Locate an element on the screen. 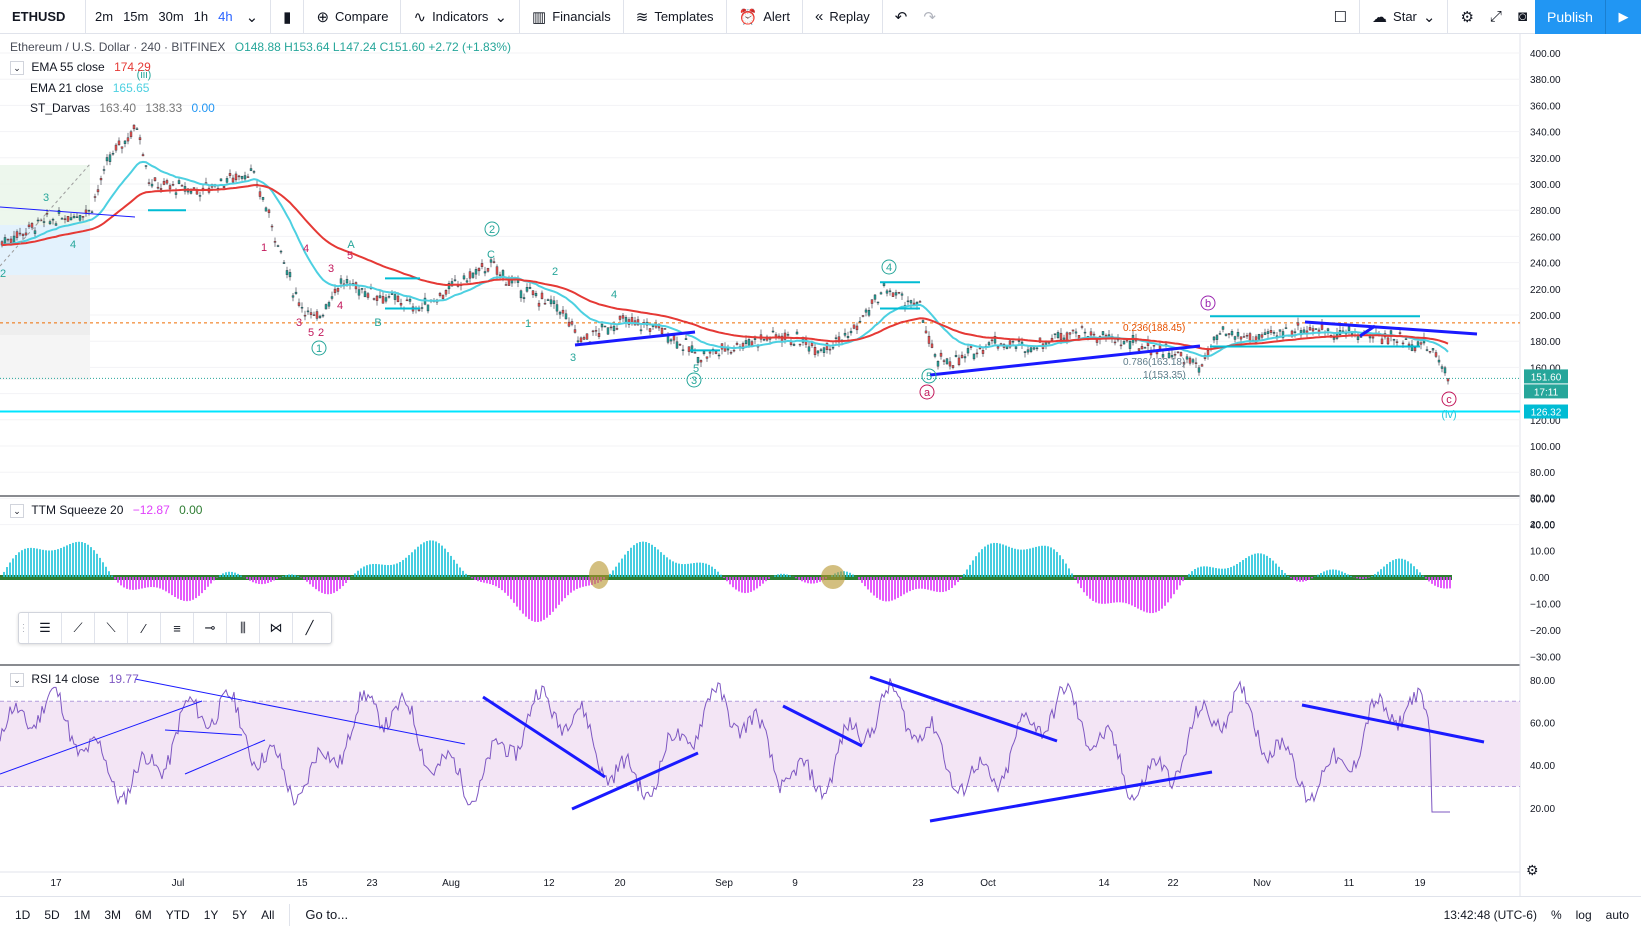  close-value: C151.60 is located at coordinates (402, 47).